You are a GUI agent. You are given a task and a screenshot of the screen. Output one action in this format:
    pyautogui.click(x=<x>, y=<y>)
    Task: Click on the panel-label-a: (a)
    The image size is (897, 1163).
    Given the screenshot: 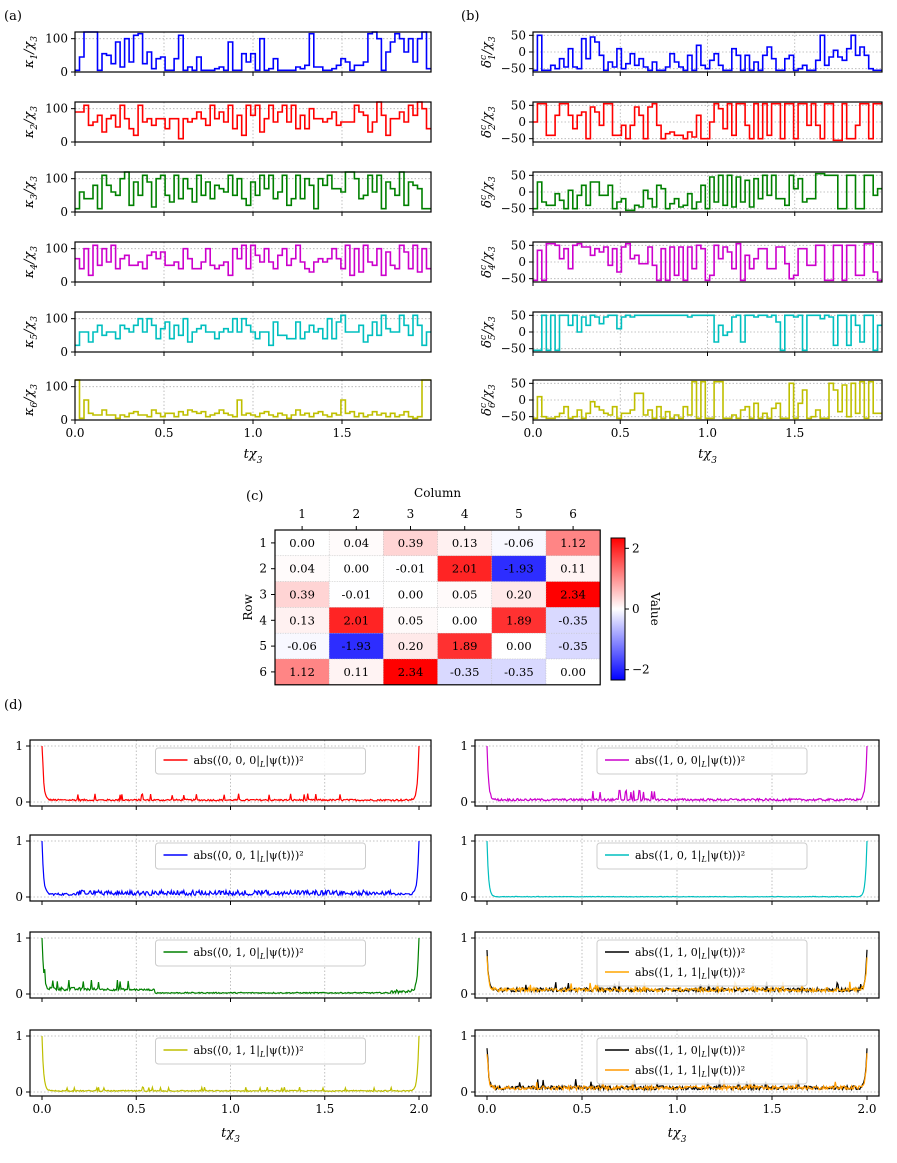 What is the action you would take?
    pyautogui.click(x=13, y=16)
    